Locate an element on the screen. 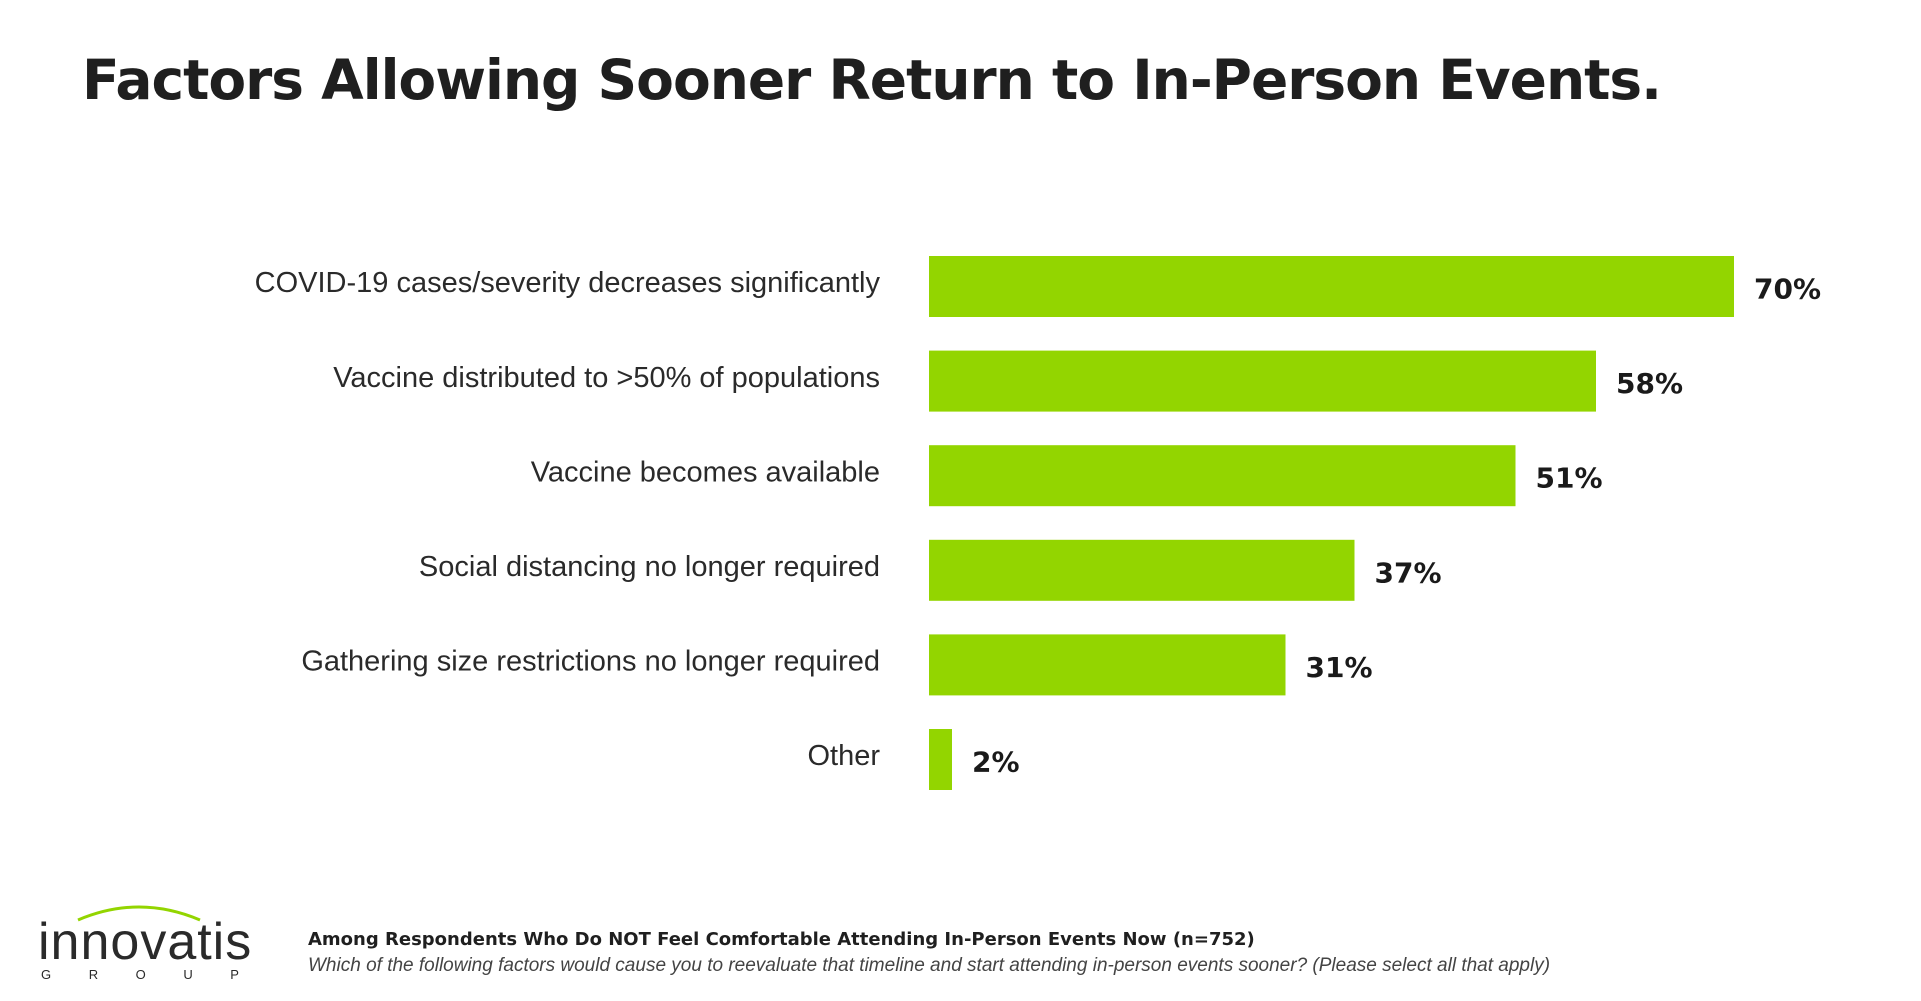 Image resolution: width=1921 pixels, height=1001 pixels. value-label: 51% is located at coordinates (1569, 478).